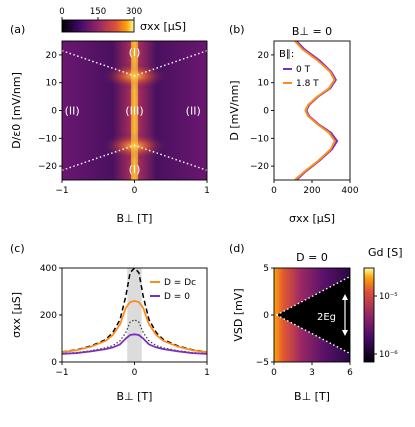 Image resolution: width=415 pixels, height=427 pixels. Describe the element at coordinates (349, 191) in the screenshot. I see `panel-b-x-tick-label: 400` at that location.